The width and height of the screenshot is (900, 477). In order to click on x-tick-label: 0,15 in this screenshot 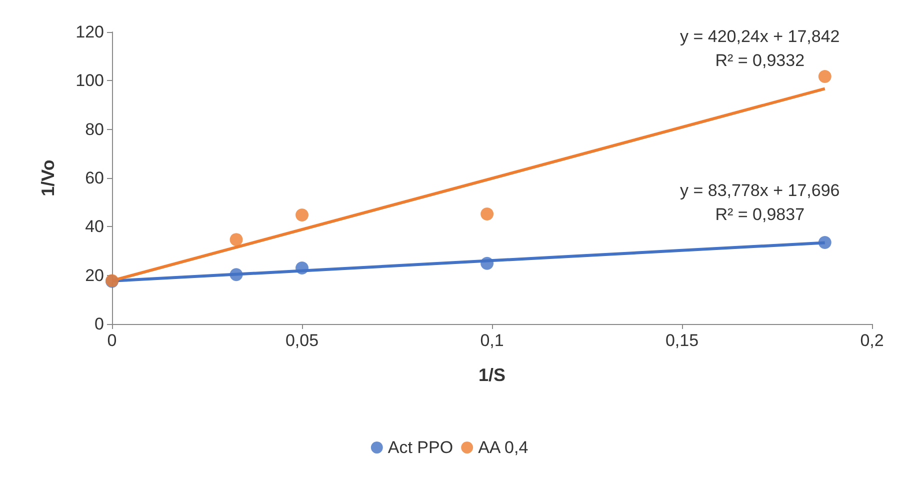, I will do `click(682, 340)`.